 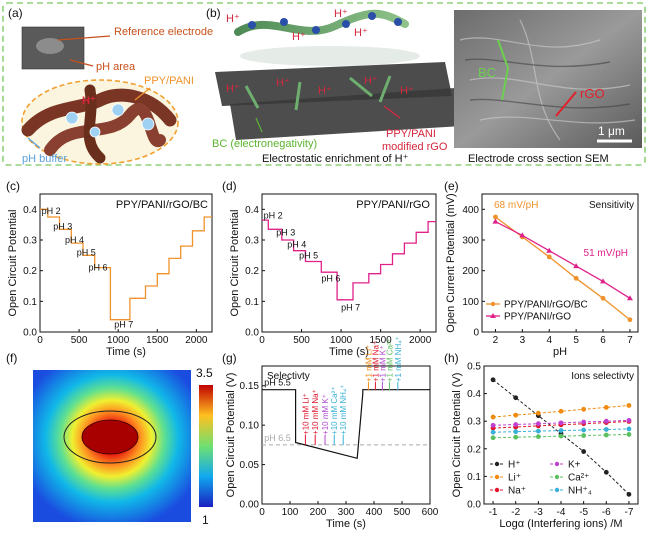 I want to click on e-slope-rgo: 51 mV/pH, so click(x=606, y=253).